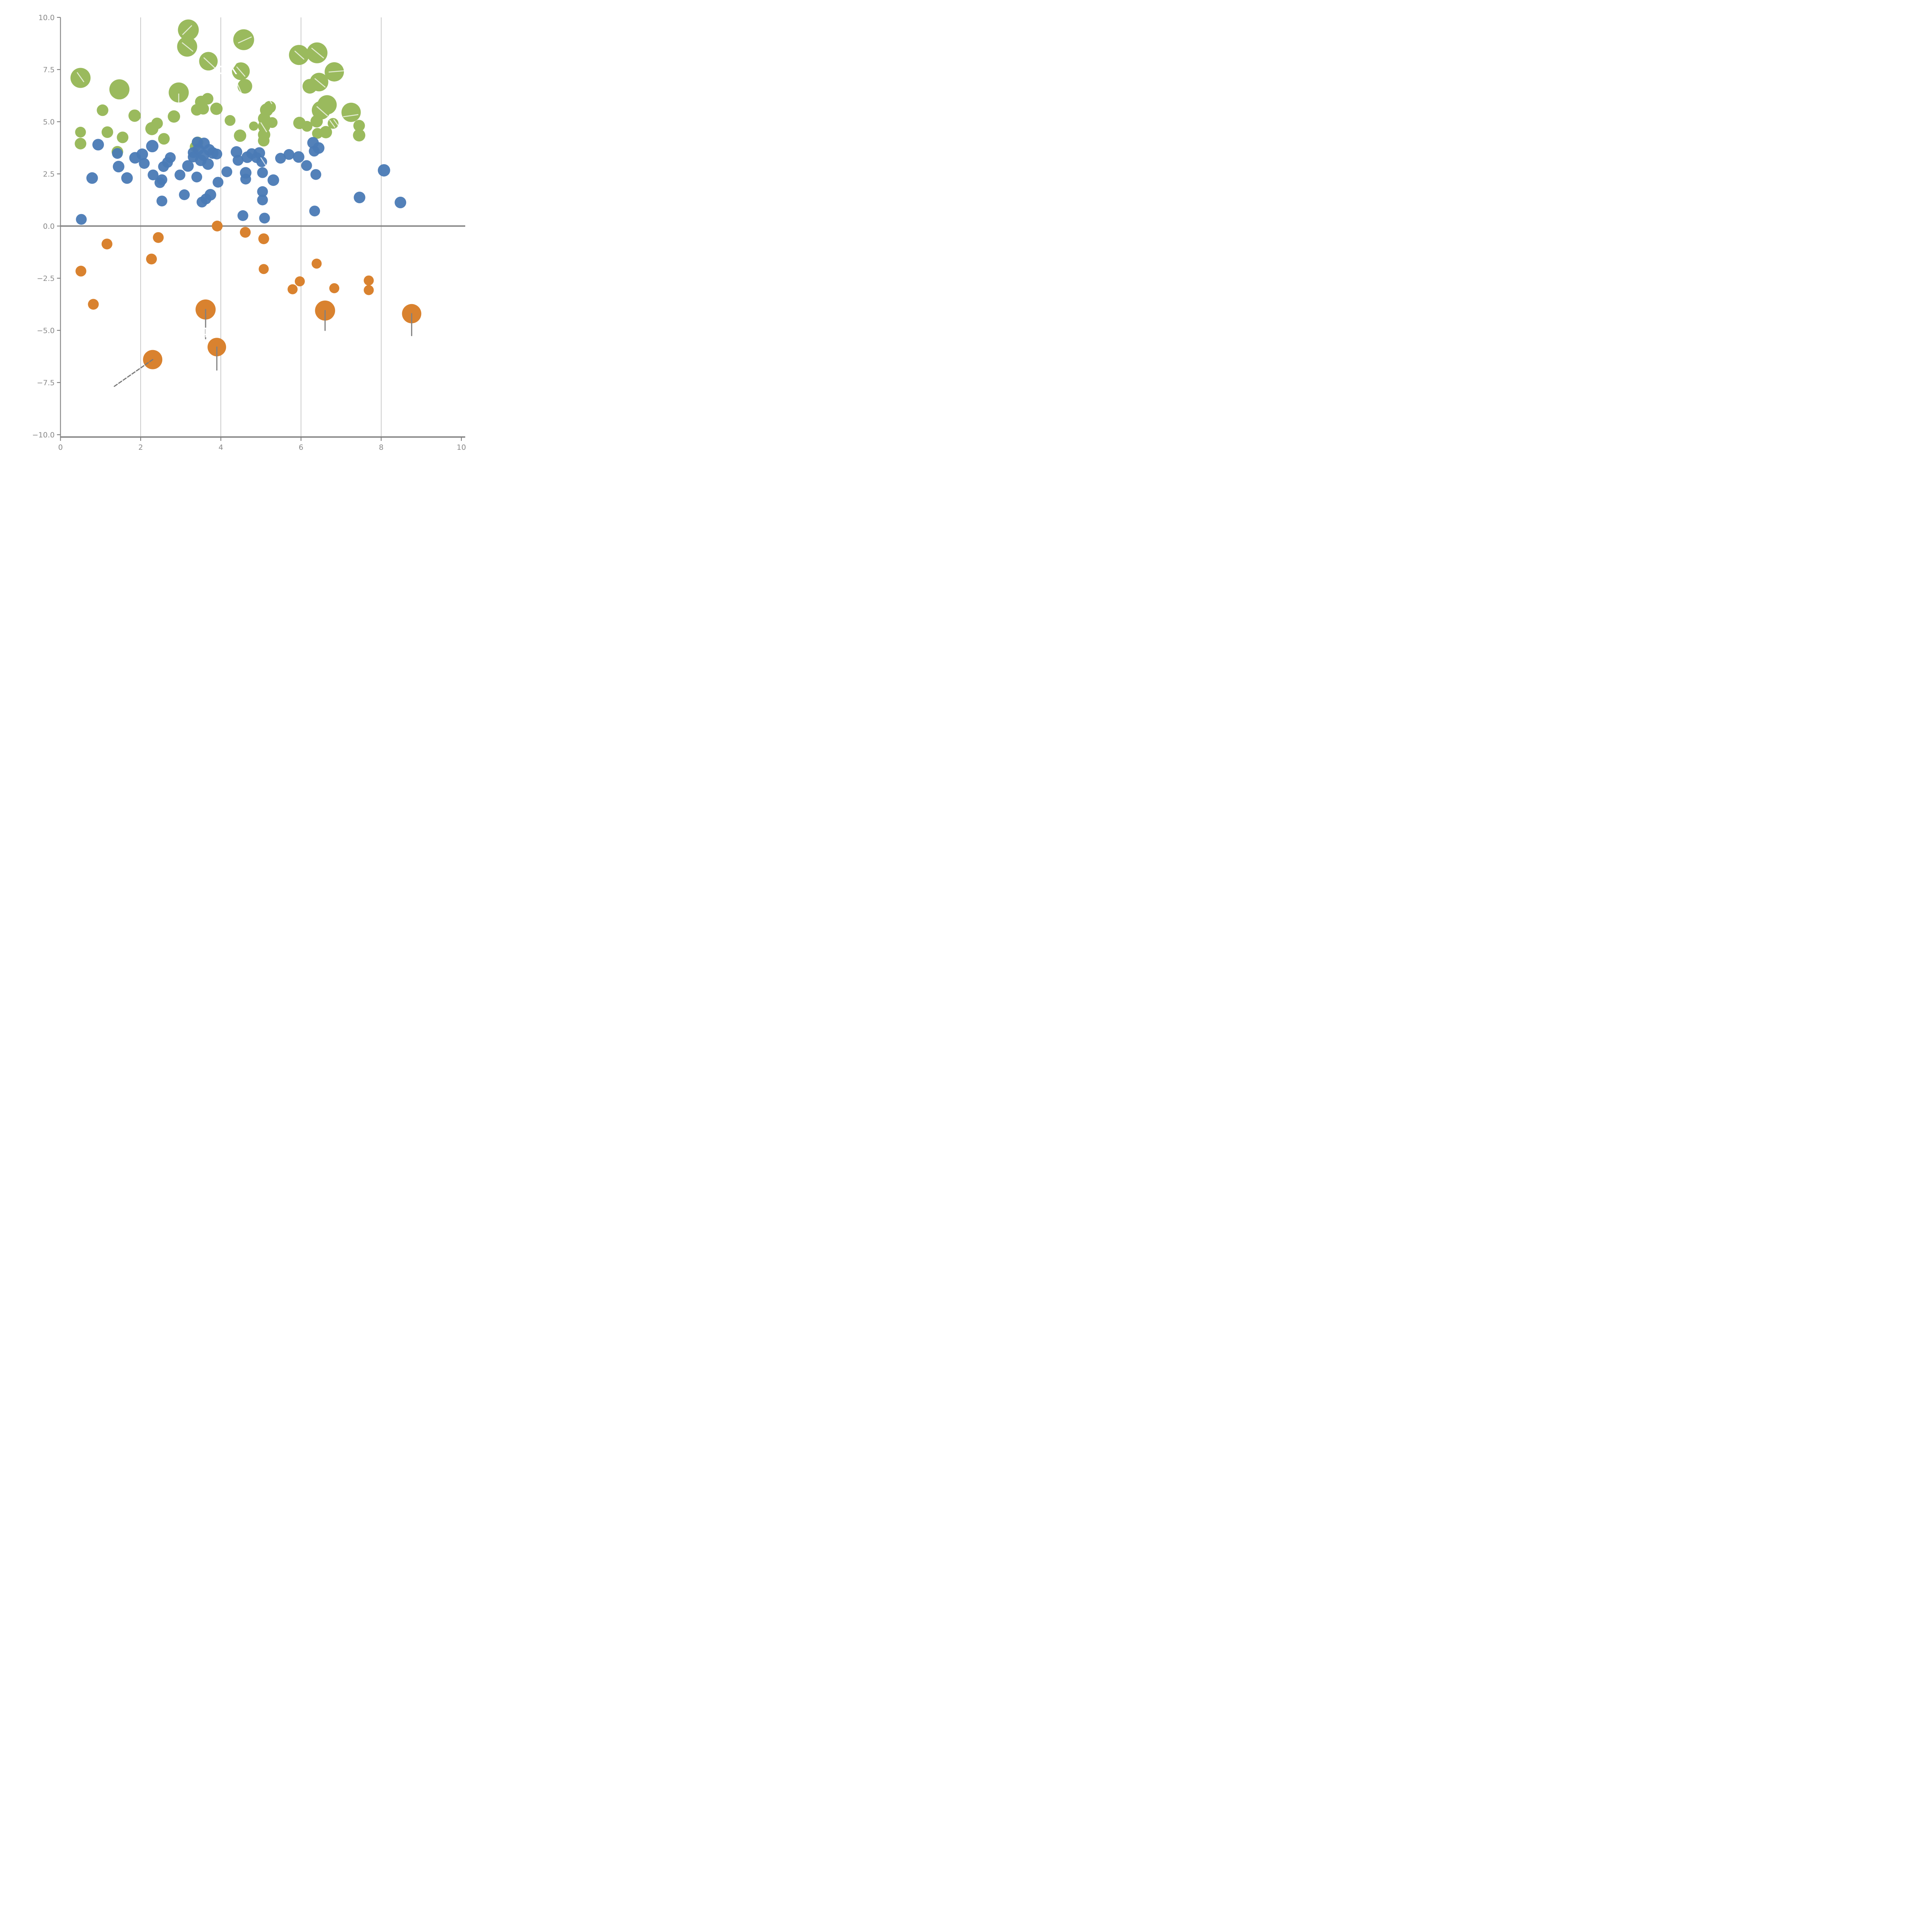 The image size is (1932, 1932). Describe the element at coordinates (46, 18) in the screenshot. I see `y-tick-label: 10.0` at that location.